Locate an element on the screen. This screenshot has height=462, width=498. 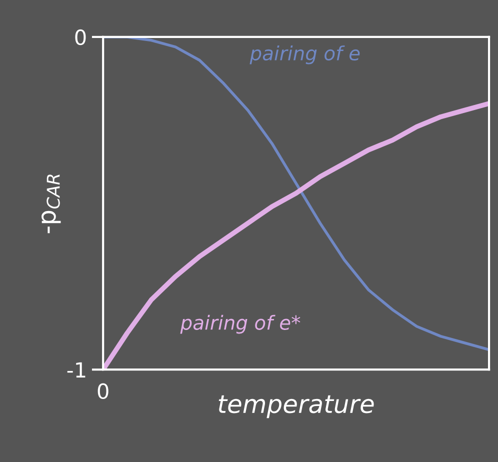
x-axis-title: temperature is located at coordinates (296, 406).